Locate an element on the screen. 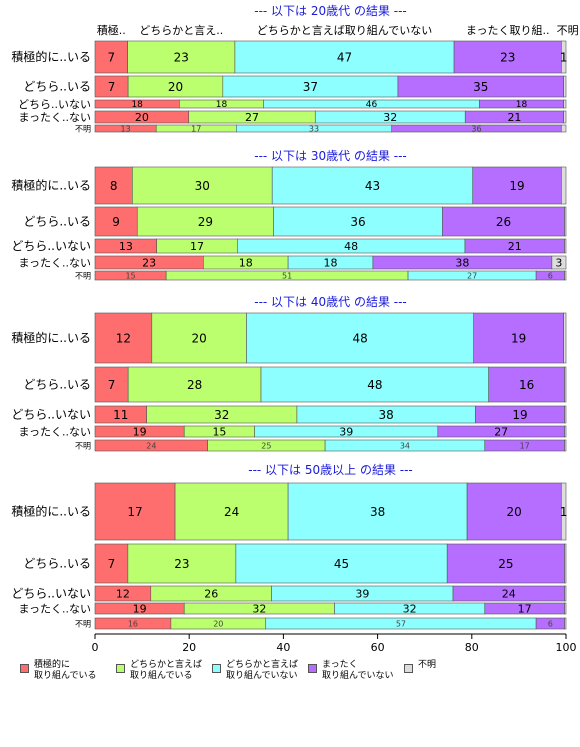 The height and width of the screenshot is (747, 580). data-label: 39 is located at coordinates (362, 593).